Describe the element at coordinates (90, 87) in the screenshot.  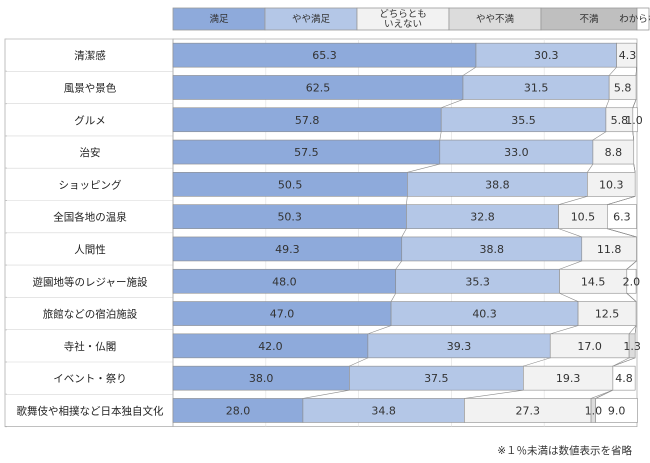
I see `category-label: 風景や景色` at that location.